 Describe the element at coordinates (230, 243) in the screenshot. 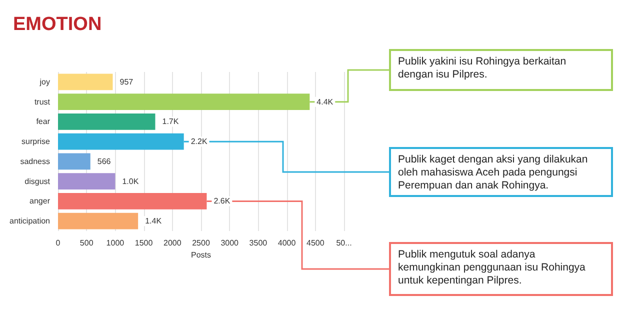

I see `x-tick-label: 3000` at that location.